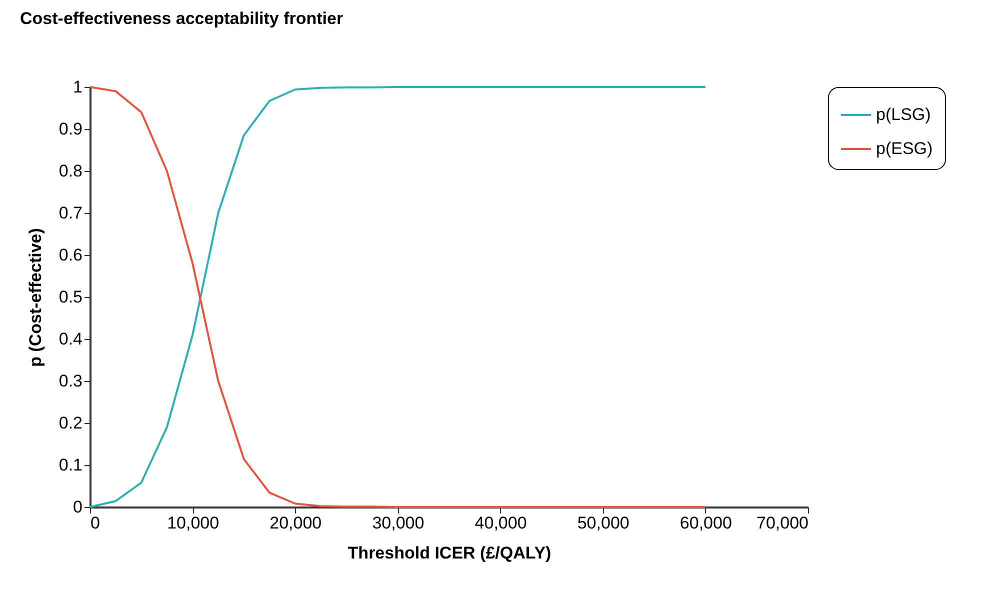 The height and width of the screenshot is (599, 985). Describe the element at coordinates (398, 523) in the screenshot. I see `x-tick-label: 30,000` at that location.